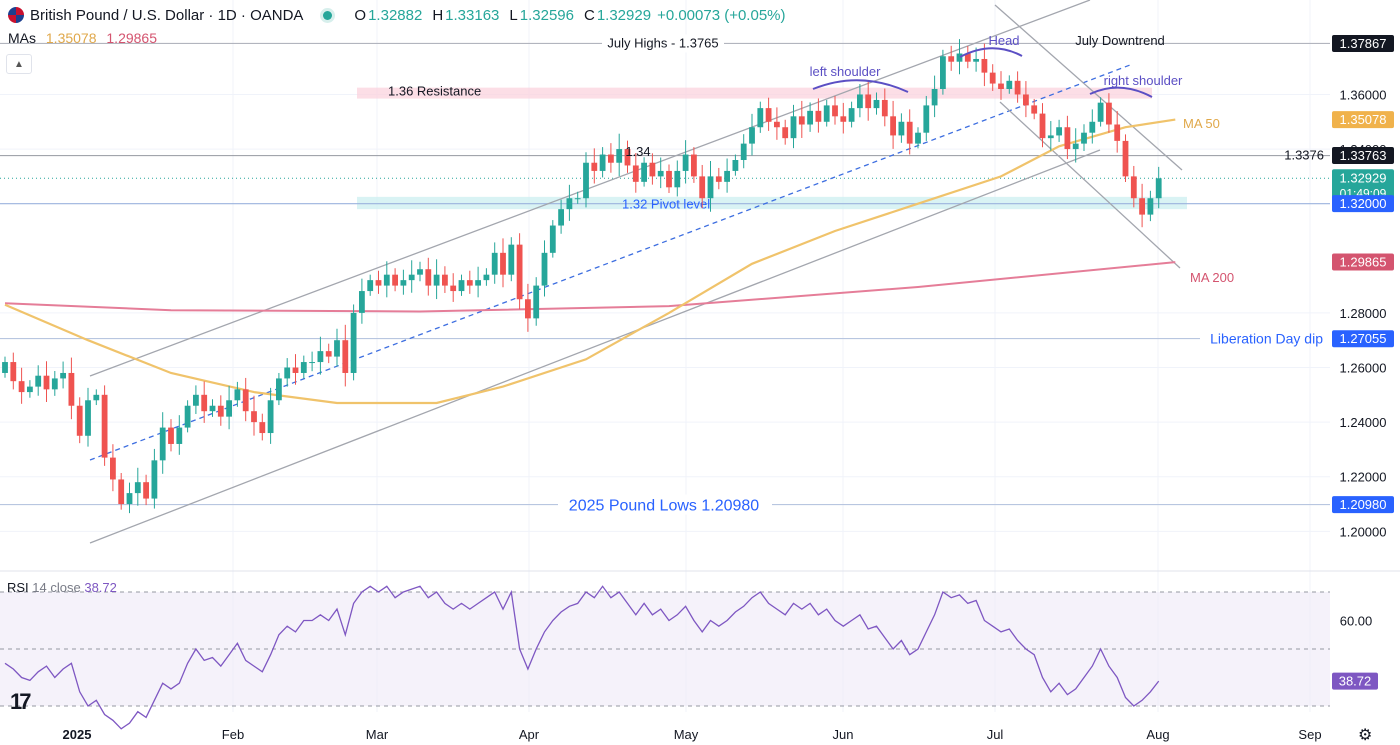  Describe the element at coordinates (589, 15) in the screenshot. I see `close-label: C` at that location.